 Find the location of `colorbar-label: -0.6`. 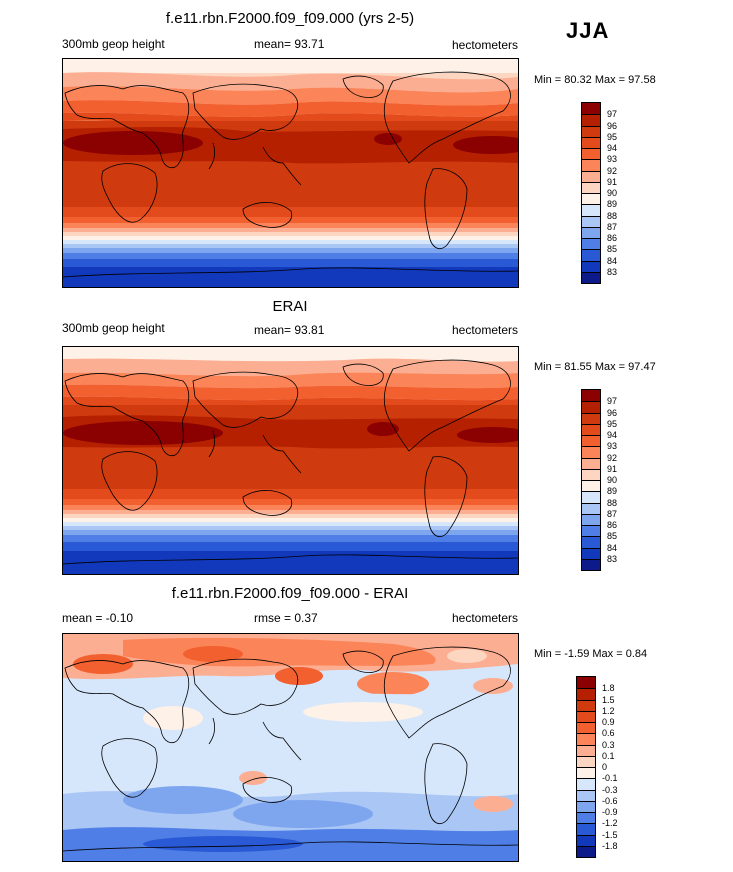

colorbar-label: -0.6 is located at coordinates (610, 800).